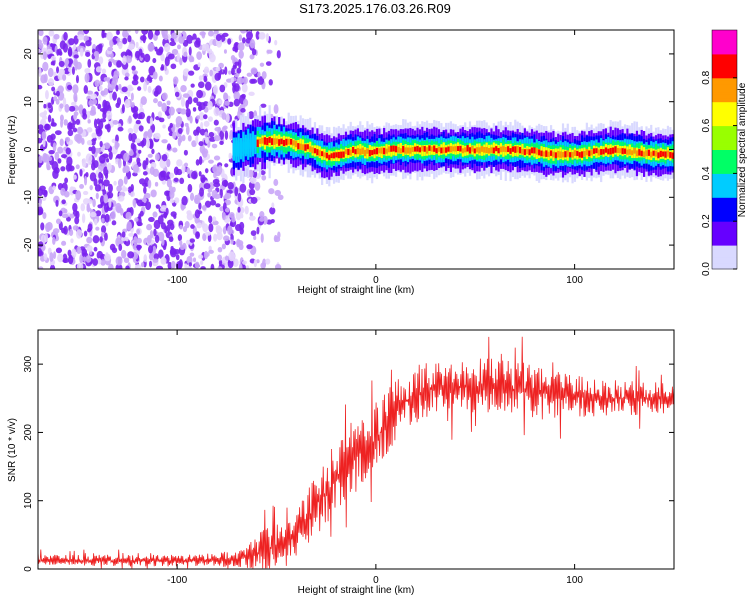 This screenshot has height=600, width=750. What do you see at coordinates (12, 450) in the screenshot?
I see `snr-ylabel: SNR (10 * v/v)` at bounding box center [12, 450].